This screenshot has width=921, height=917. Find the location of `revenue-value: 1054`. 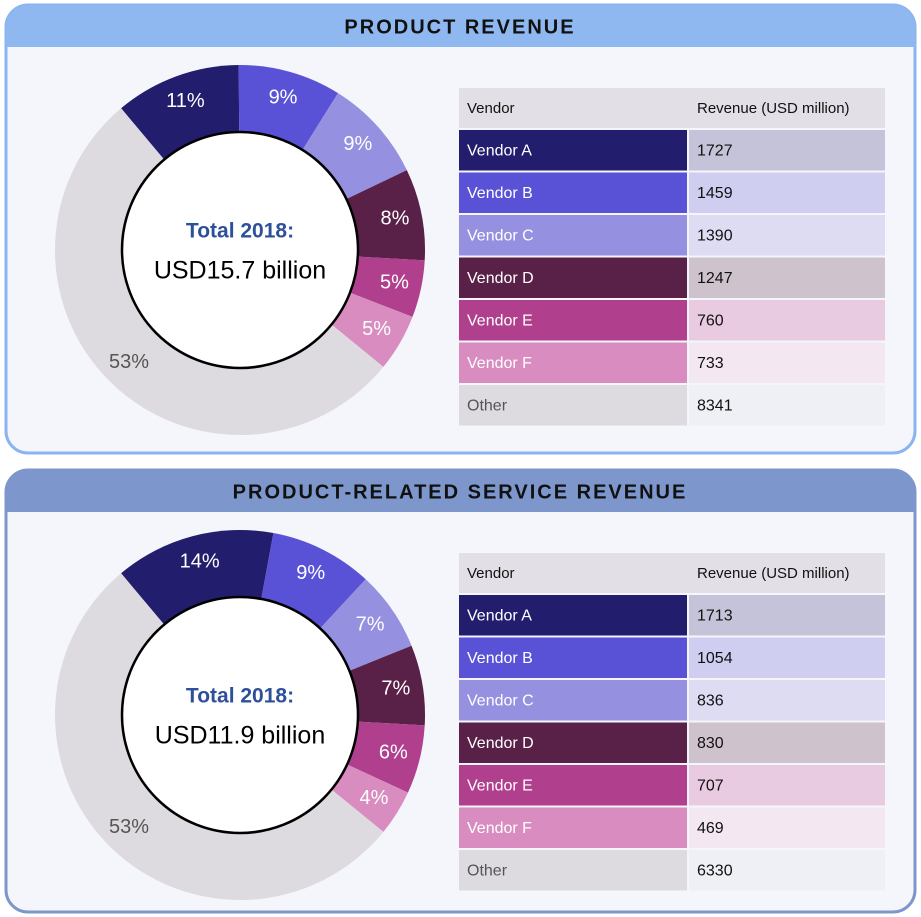

revenue-value: 1054 is located at coordinates (715, 658).